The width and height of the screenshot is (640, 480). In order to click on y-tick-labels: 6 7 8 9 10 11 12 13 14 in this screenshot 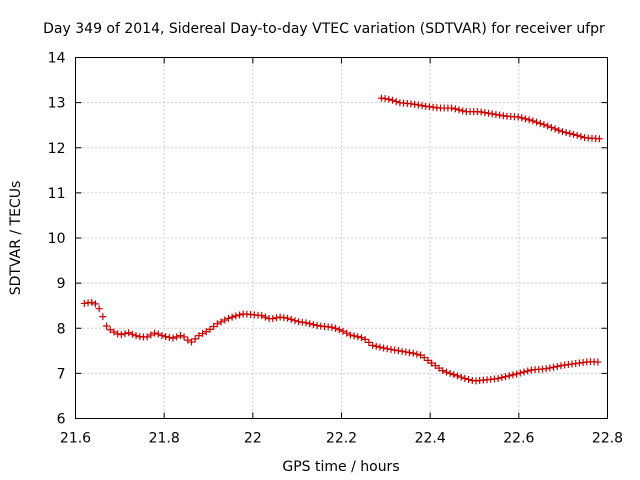, I will do `click(57, 239)`.